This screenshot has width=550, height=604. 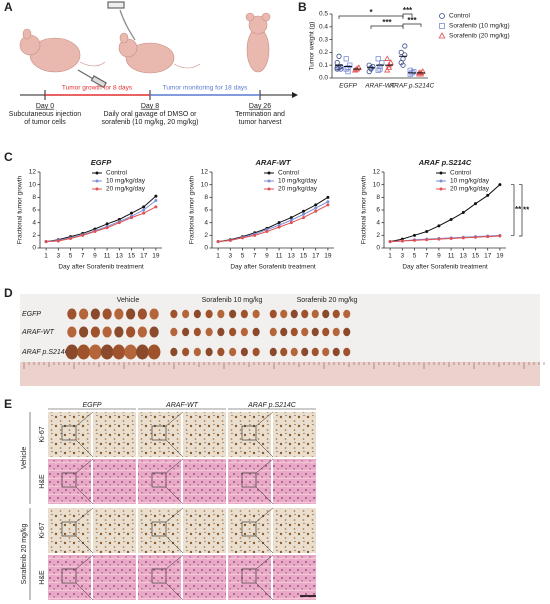 I want to click on x-tick-label: EGFP, so click(x=348, y=86).